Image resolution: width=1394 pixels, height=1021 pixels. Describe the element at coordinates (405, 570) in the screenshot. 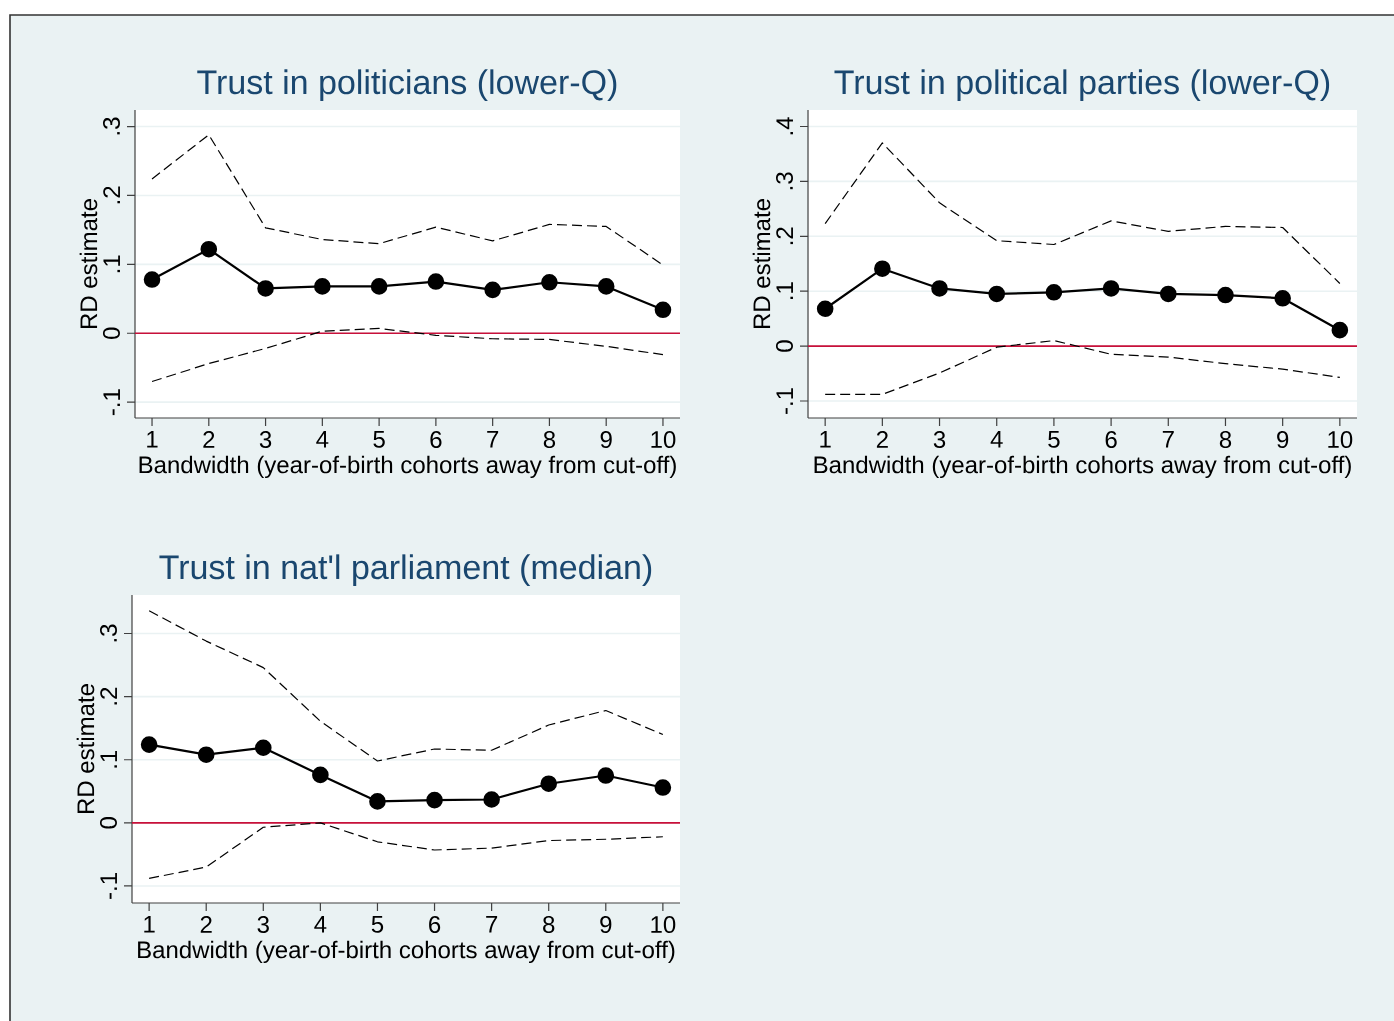

I see `chart-title: Trust in nat'l parliament (median)` at that location.